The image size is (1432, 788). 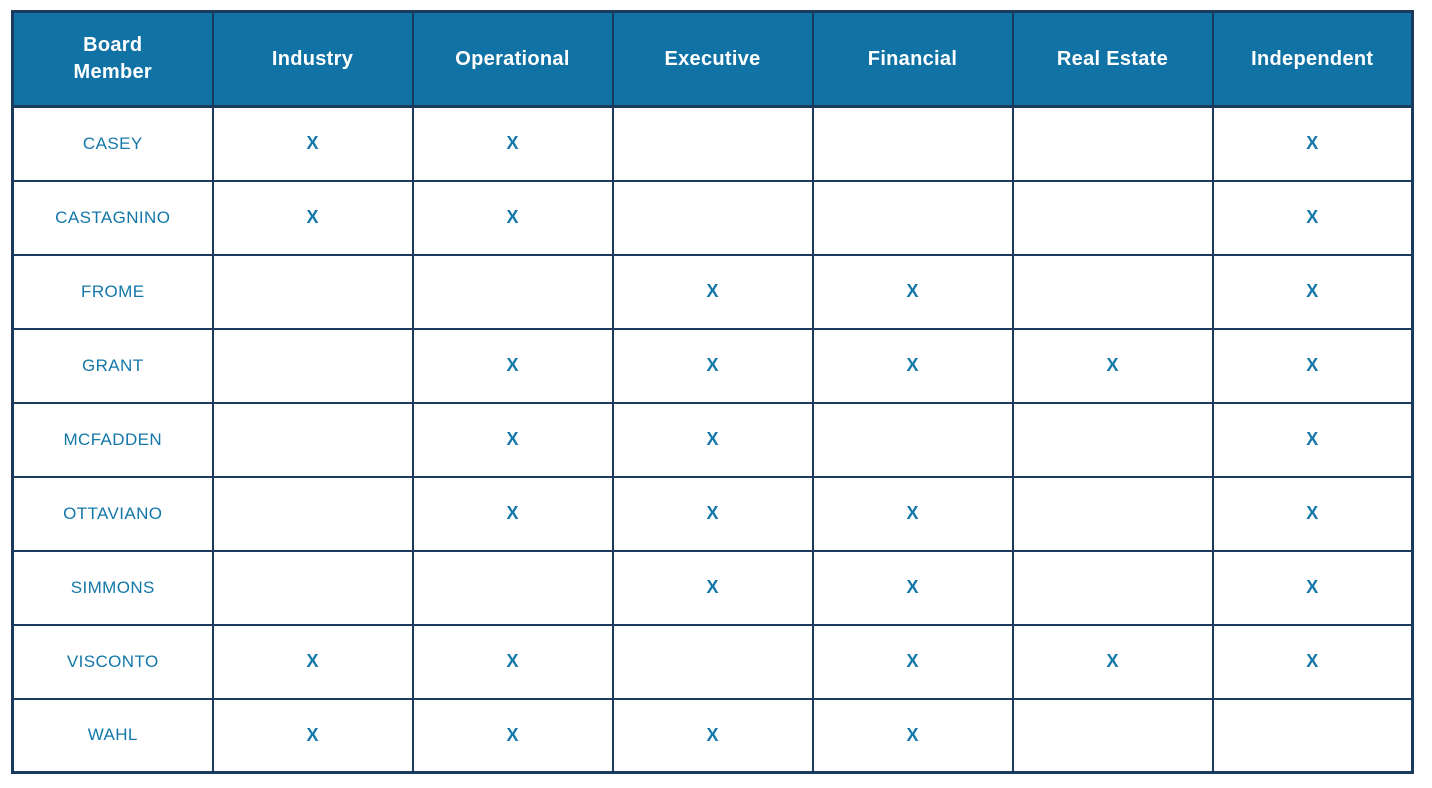 I want to click on table-row: VISCONTO X X X X X, so click(x=712, y=661).